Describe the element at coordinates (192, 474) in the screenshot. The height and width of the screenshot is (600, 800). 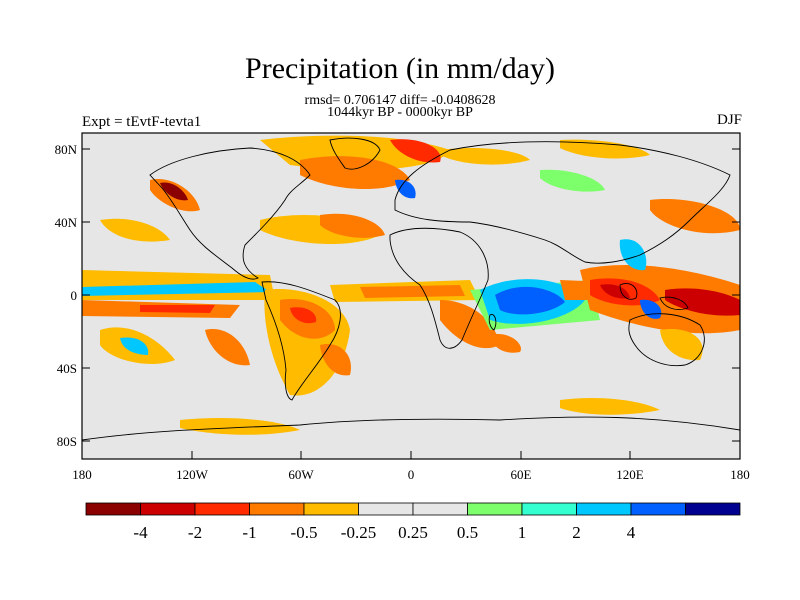
I see `lon-label: 120W` at that location.